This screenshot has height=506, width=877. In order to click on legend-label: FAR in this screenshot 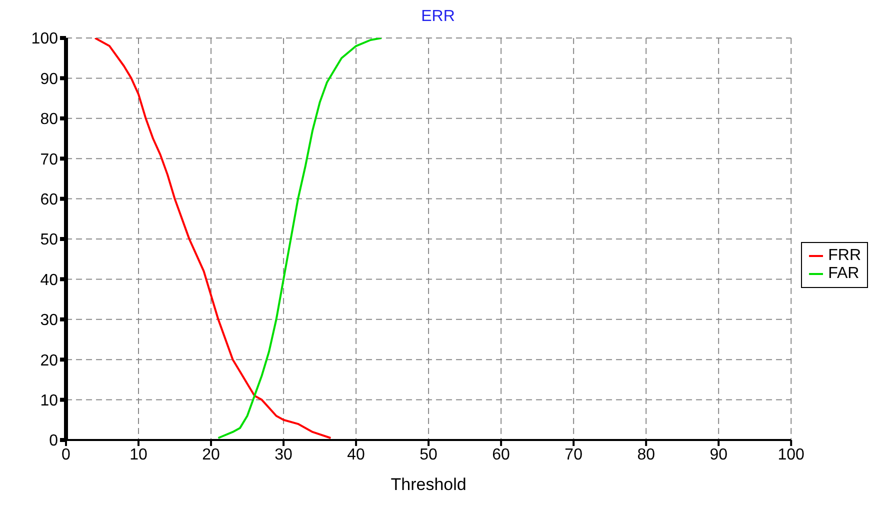, I will do `click(844, 274)`.